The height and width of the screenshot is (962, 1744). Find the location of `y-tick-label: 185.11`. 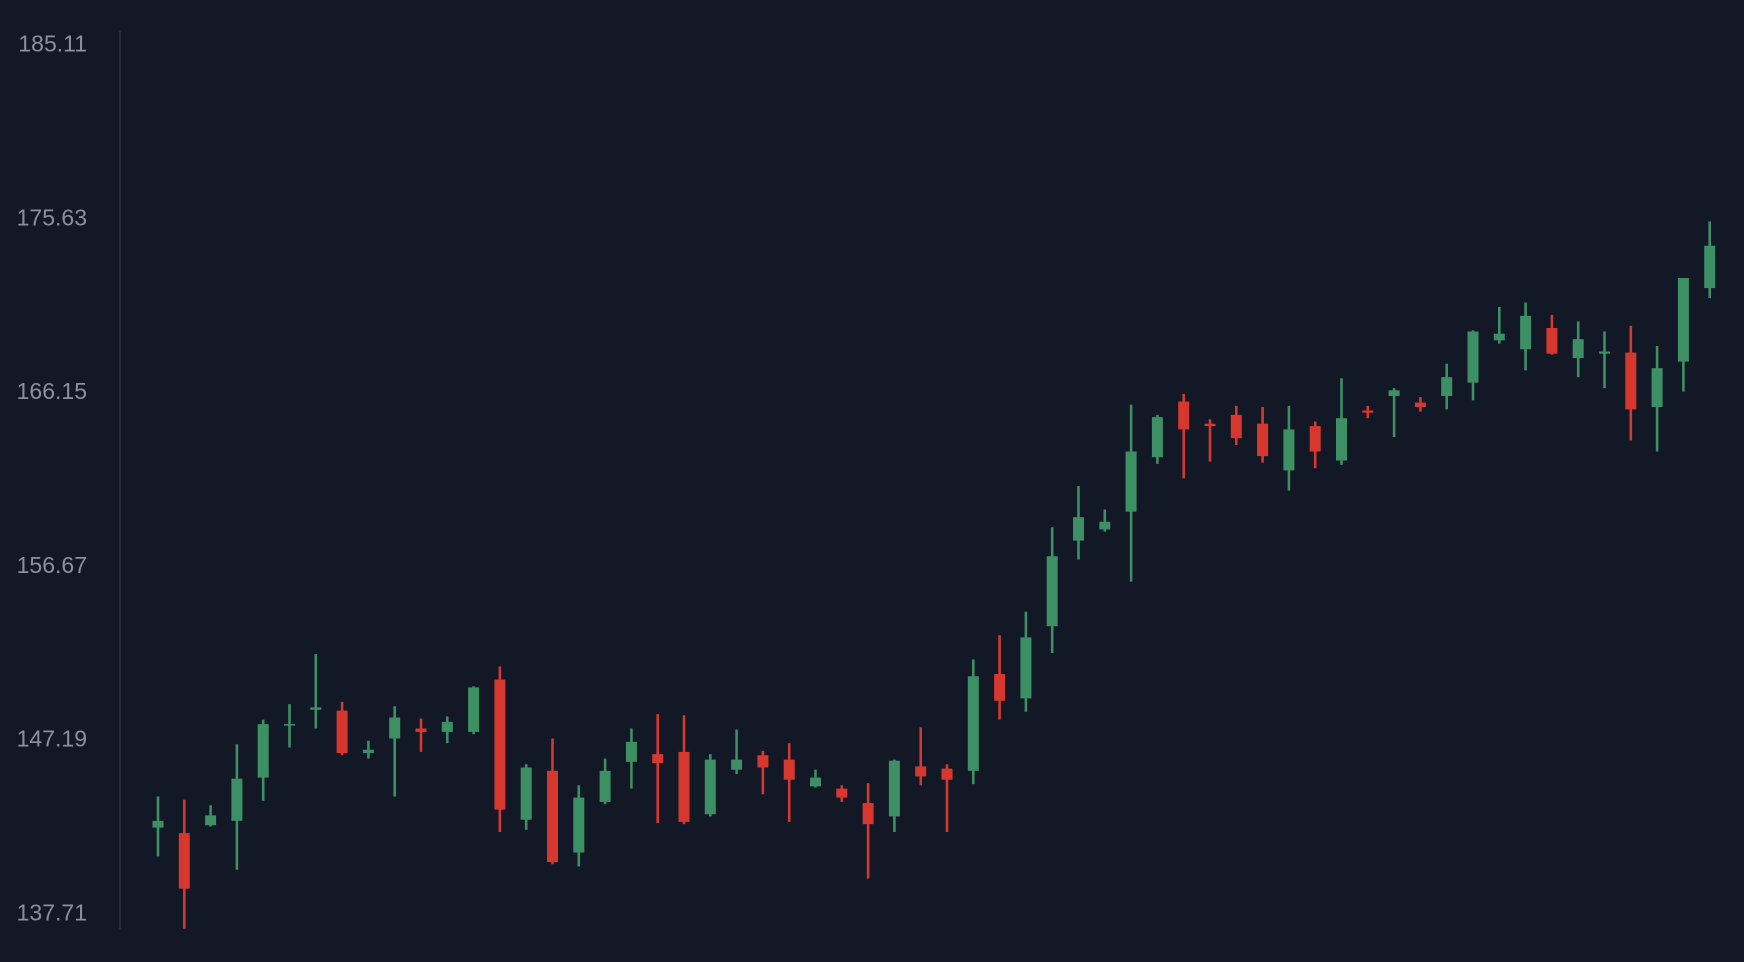

y-tick-label: 185.11 is located at coordinates (52, 44).